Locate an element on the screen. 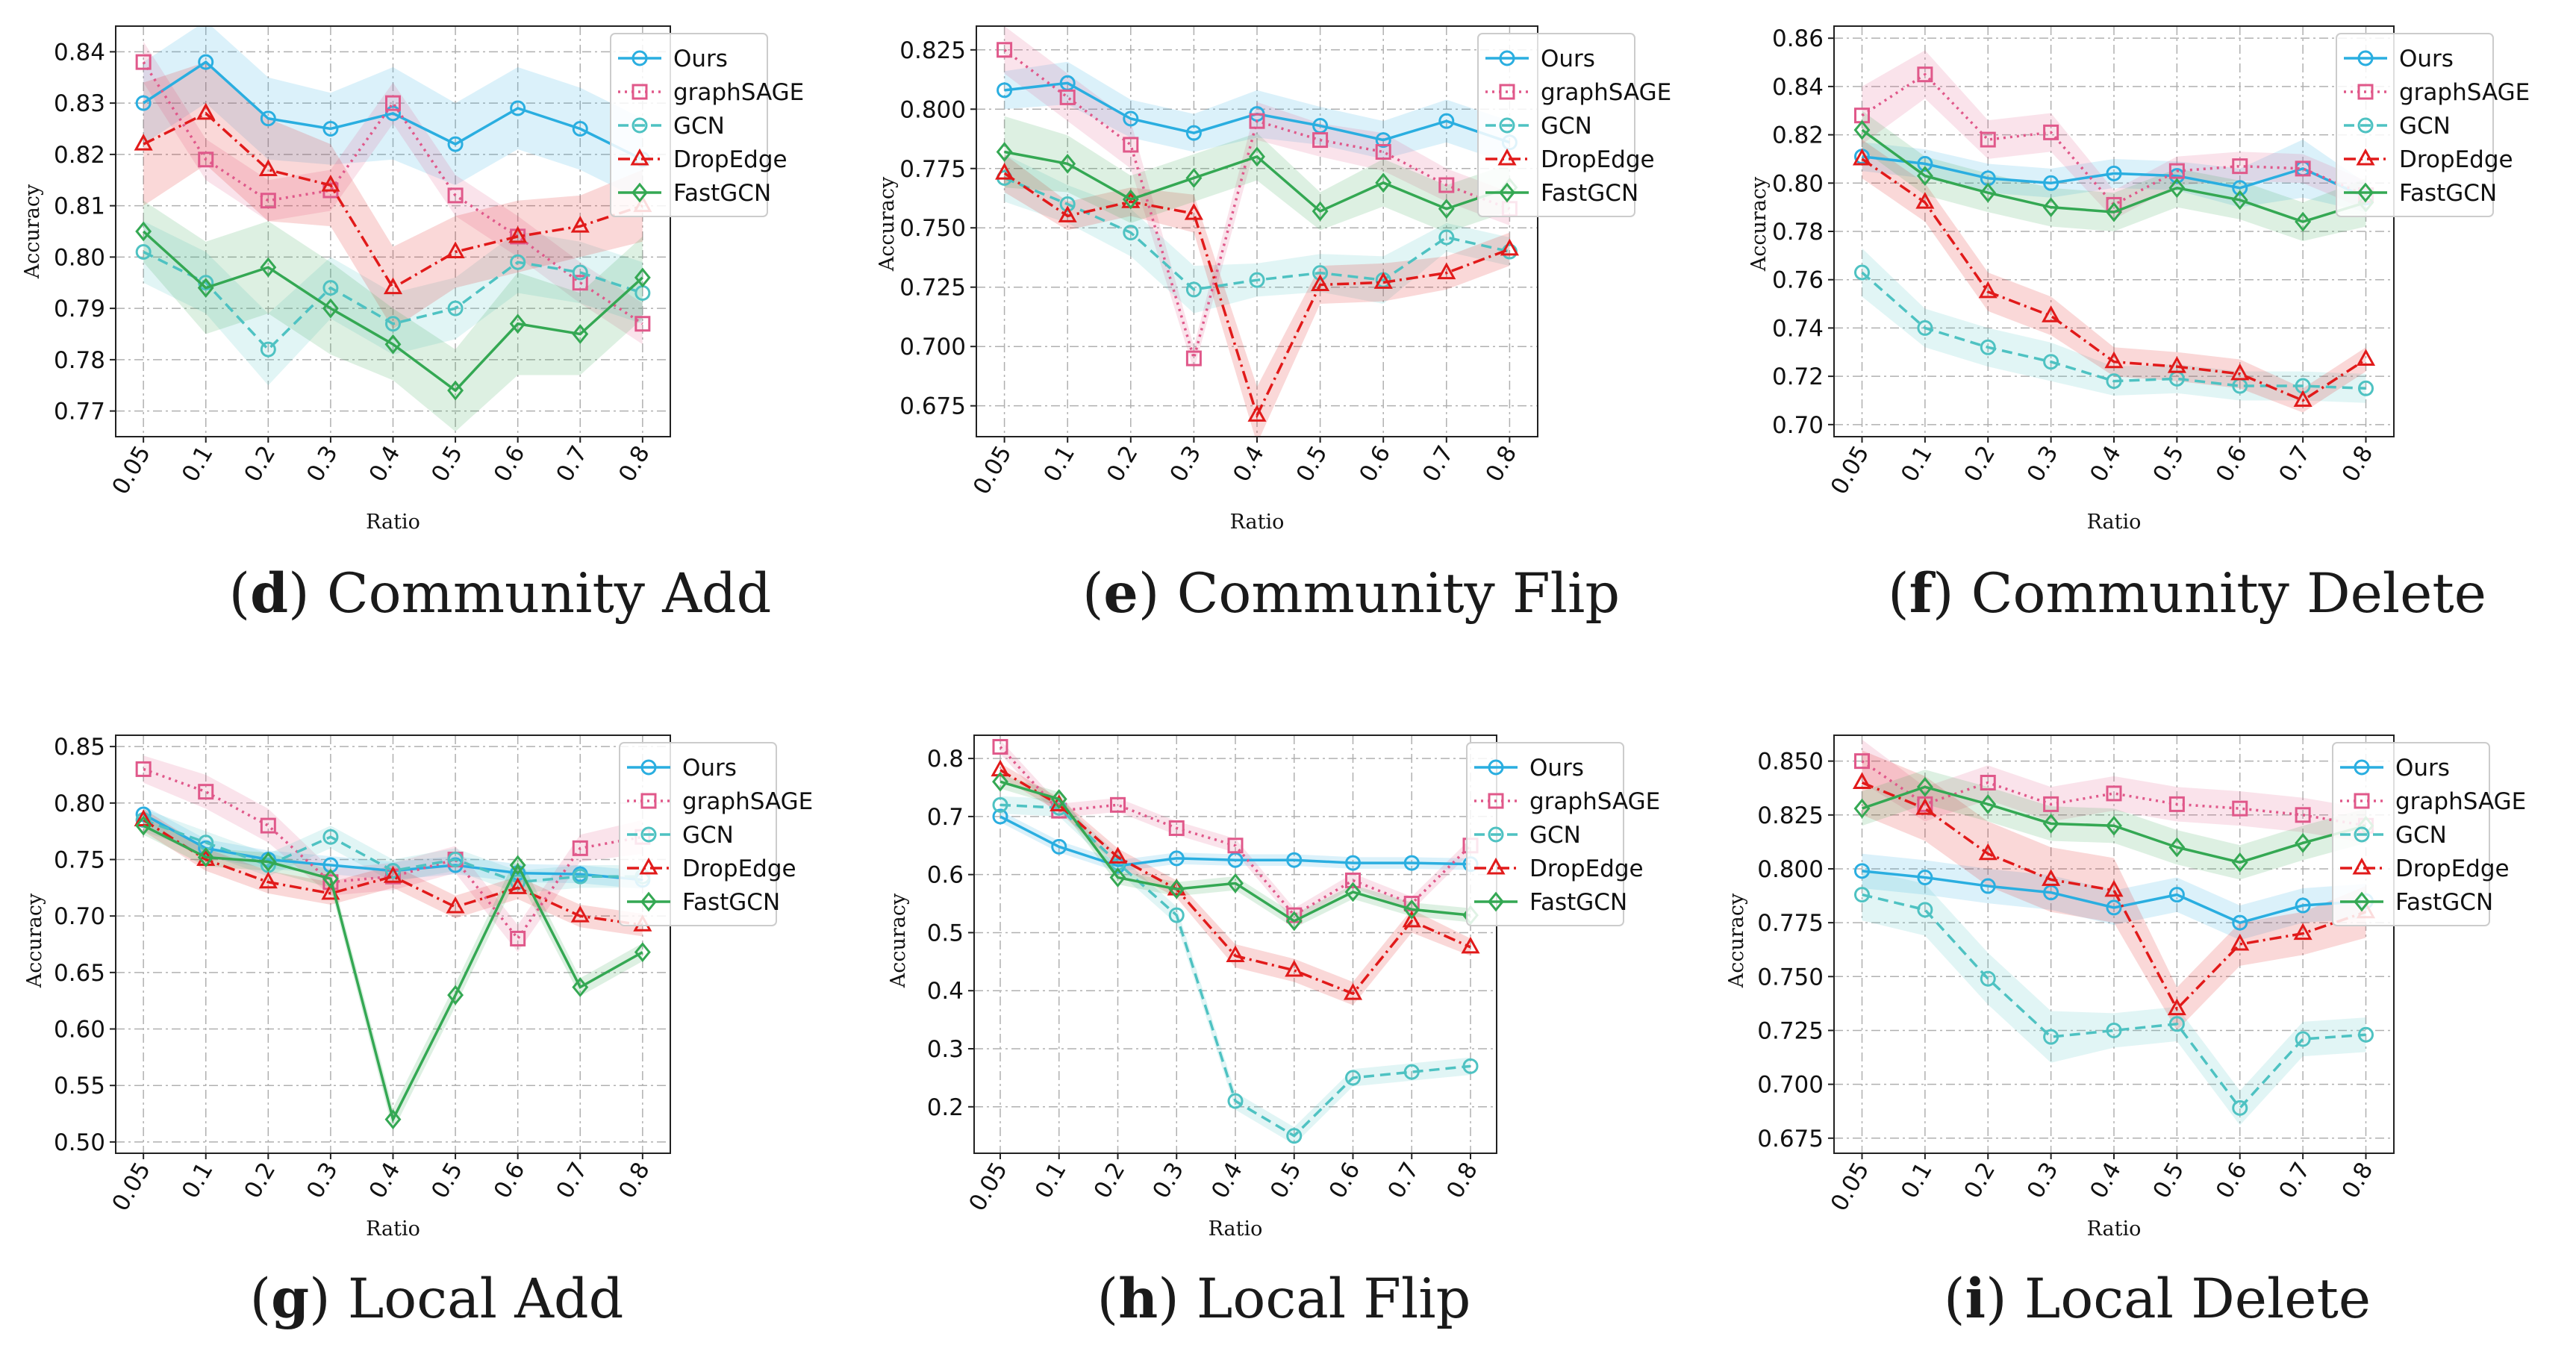 The width and height of the screenshot is (2576, 1363). y-tick-label: 0.65 is located at coordinates (79, 973).